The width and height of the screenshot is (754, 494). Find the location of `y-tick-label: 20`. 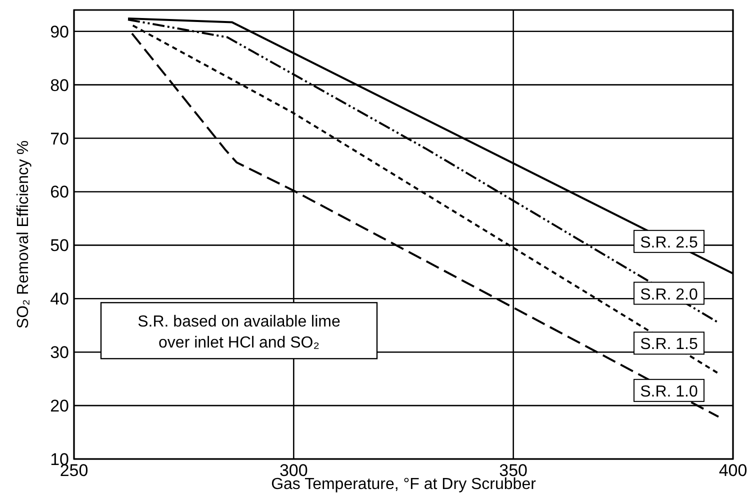

y-tick-label: 20 is located at coordinates (59, 406).